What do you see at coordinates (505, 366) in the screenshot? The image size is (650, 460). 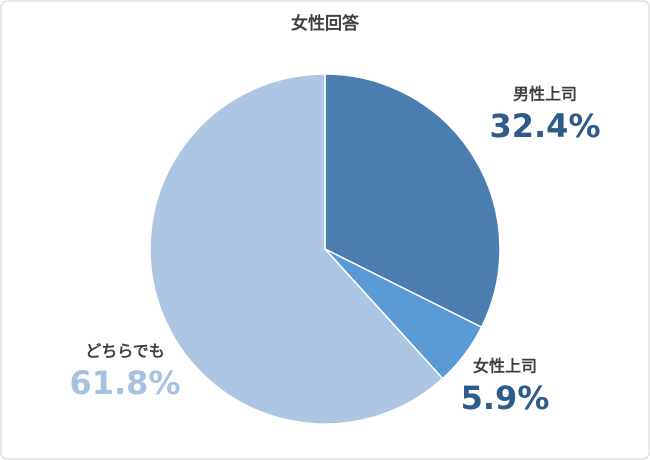 I see `slice-category-label: 女性上司` at bounding box center [505, 366].